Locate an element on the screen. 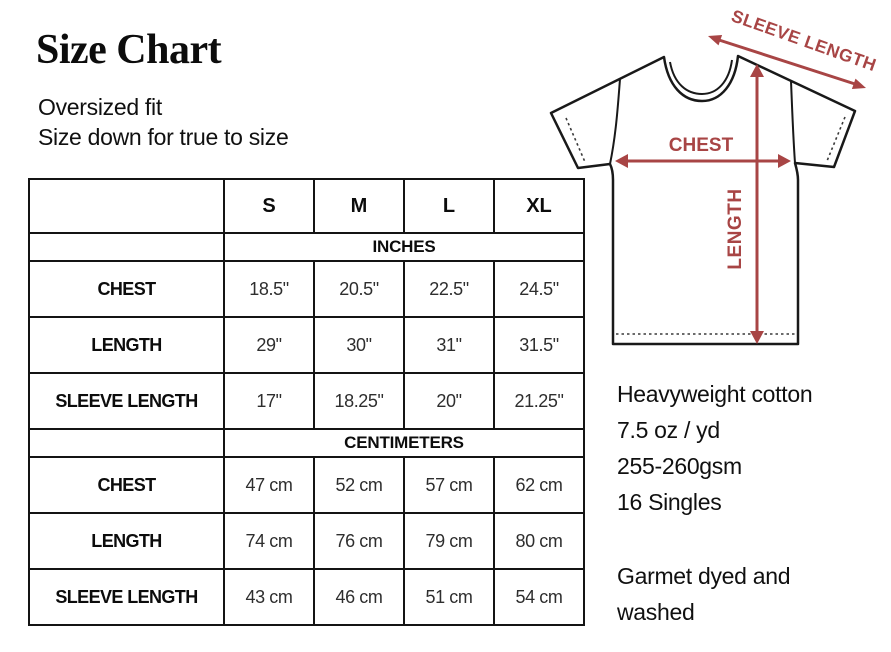  right-sleeve-seam is located at coordinates (793, 122).